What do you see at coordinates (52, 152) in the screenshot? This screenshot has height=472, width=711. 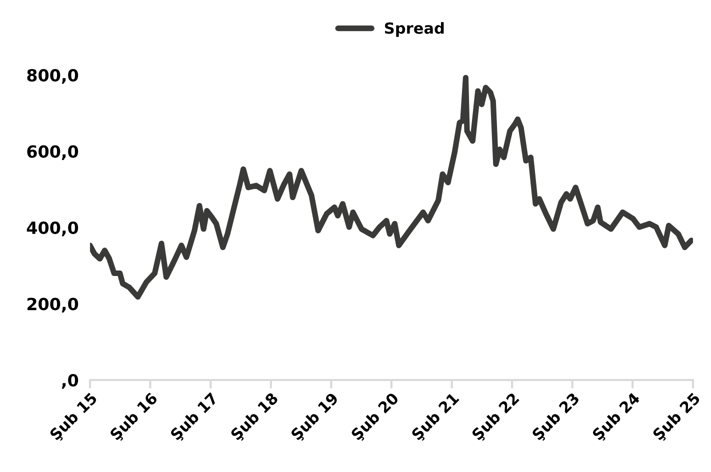 I see `y-tick-label: 600,0` at bounding box center [52, 152].